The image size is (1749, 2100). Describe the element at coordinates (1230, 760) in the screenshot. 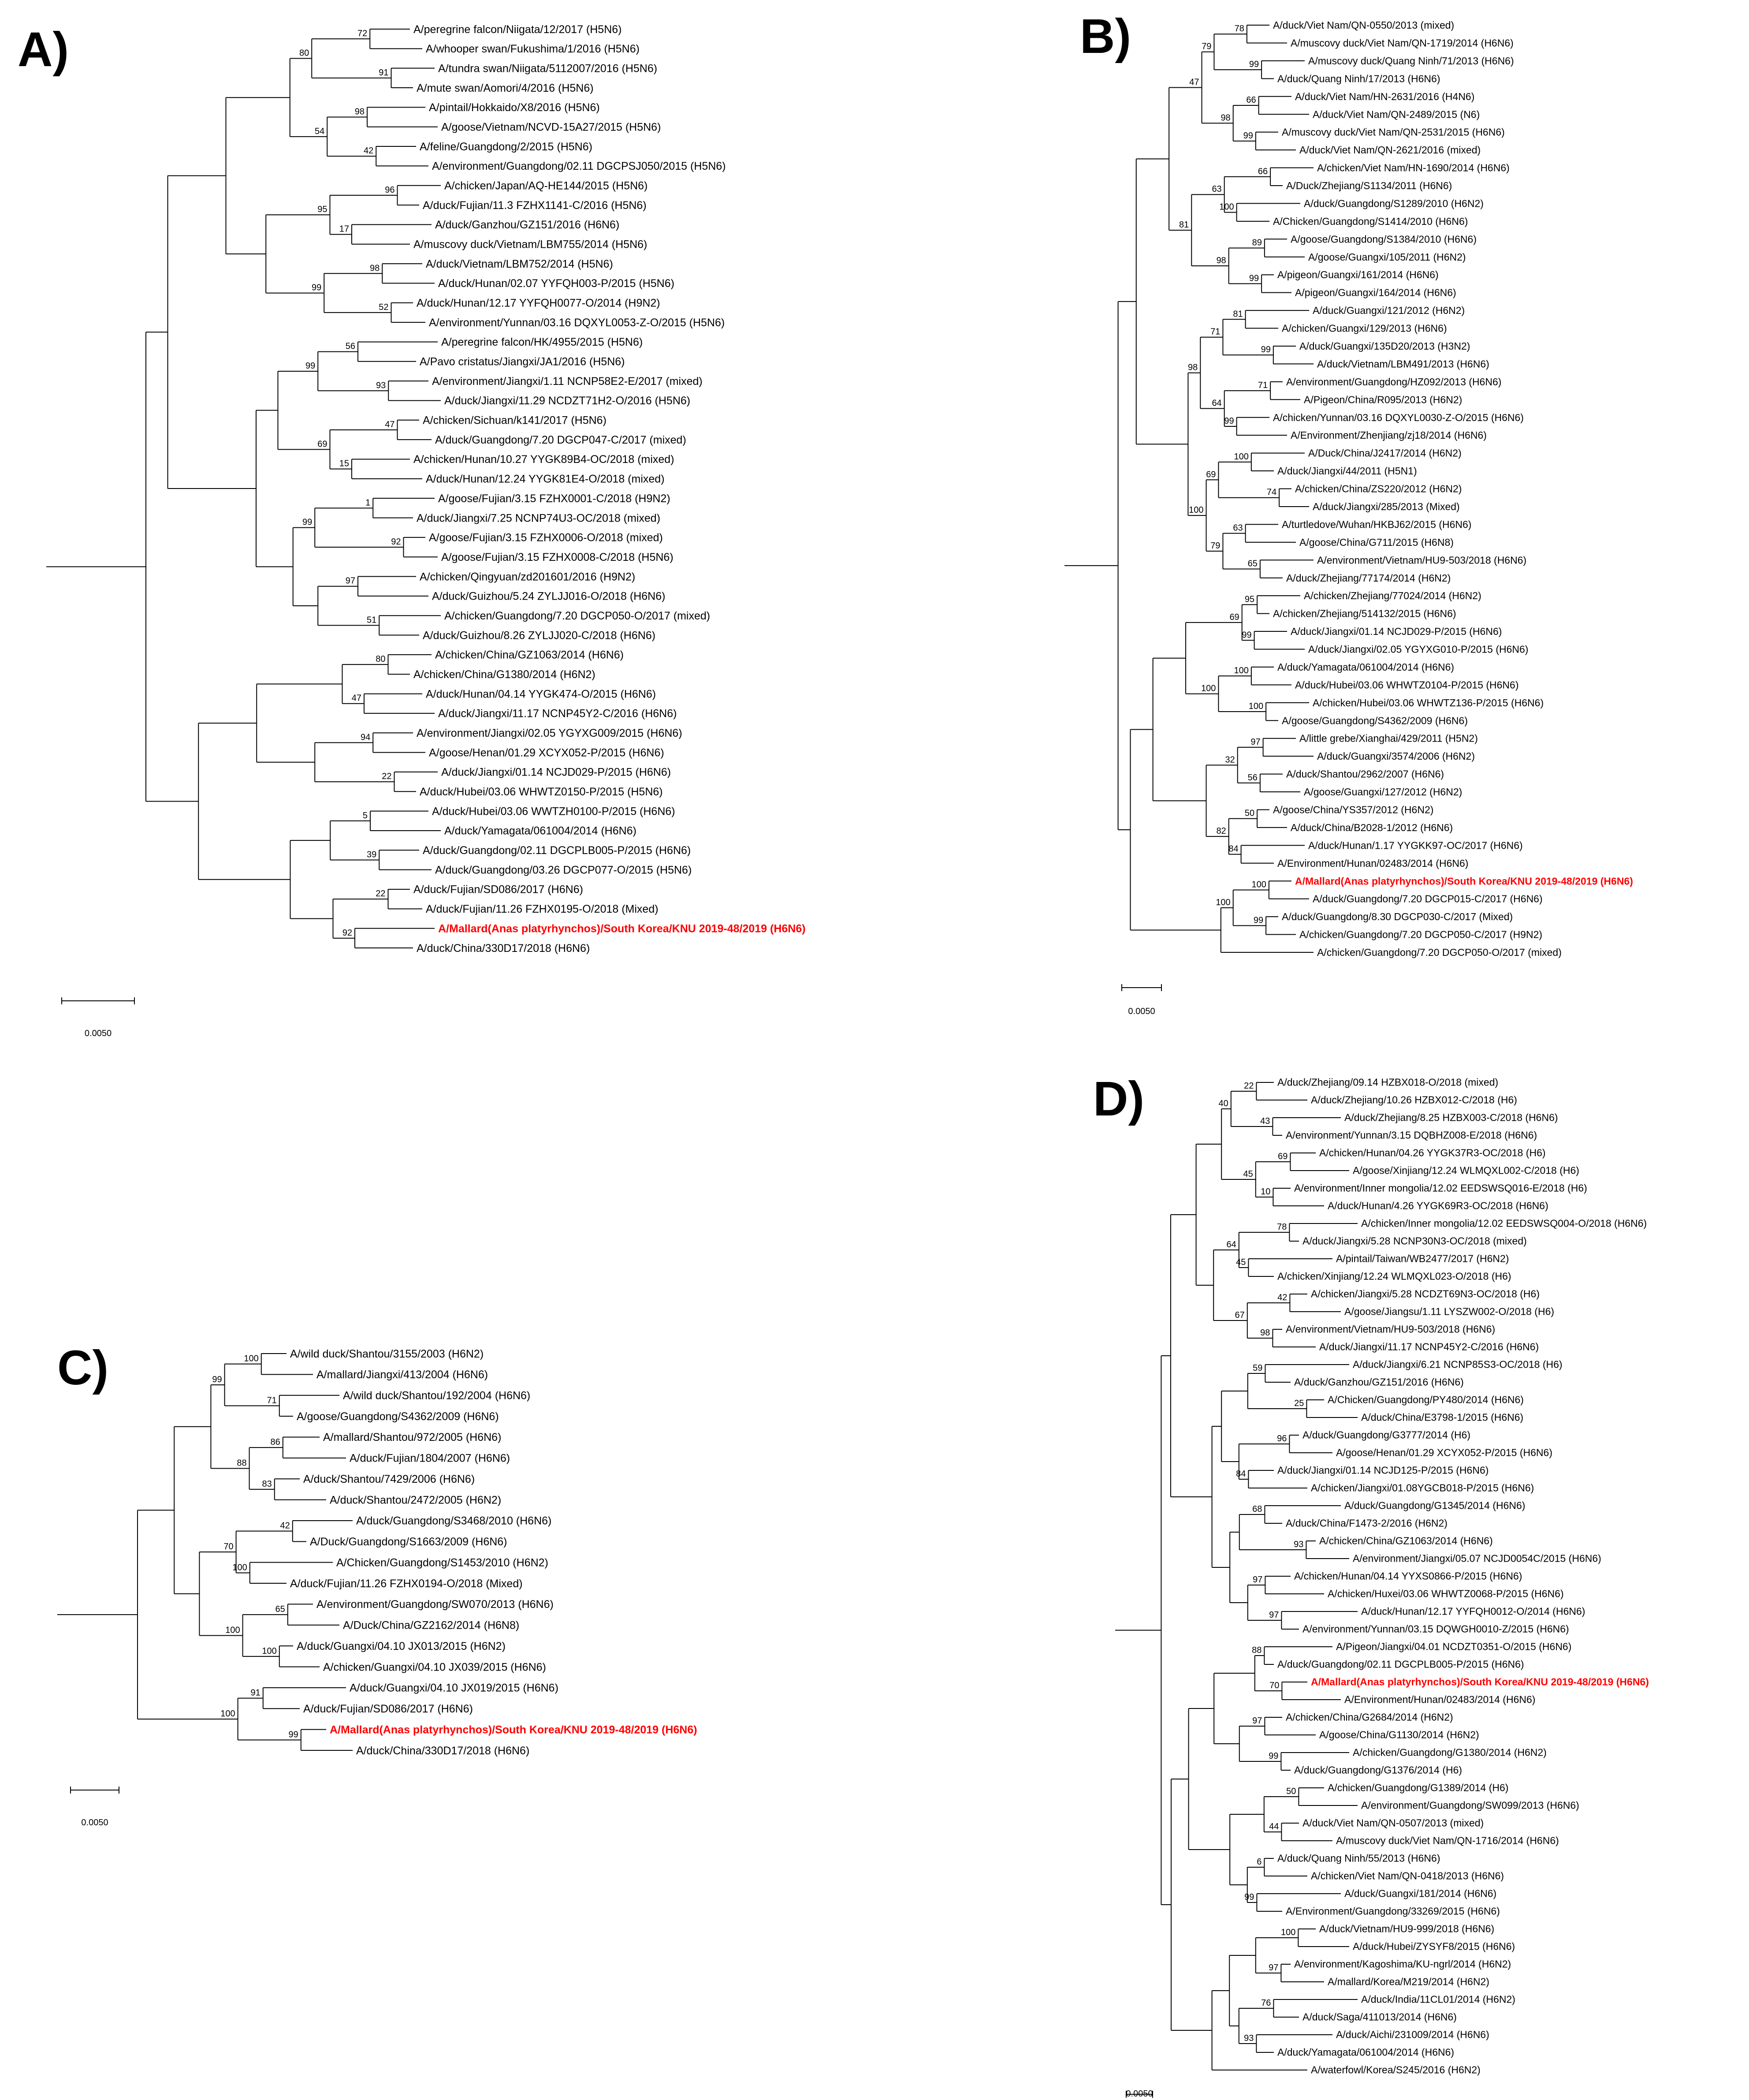

I see `bootstrap-value: 32` at that location.